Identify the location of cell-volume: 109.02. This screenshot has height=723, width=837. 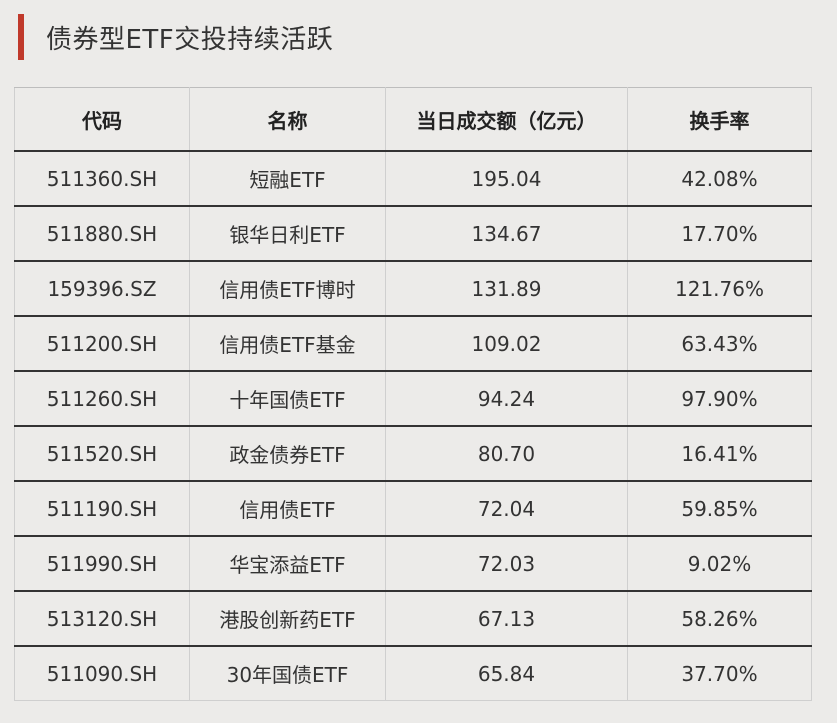
(506, 344).